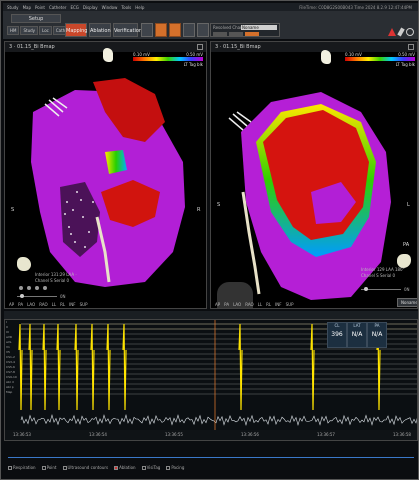  What do you see at coordinates (174, 434) in the screenshot?
I see `time-tick-label: 13:36:55` at bounding box center [174, 434].